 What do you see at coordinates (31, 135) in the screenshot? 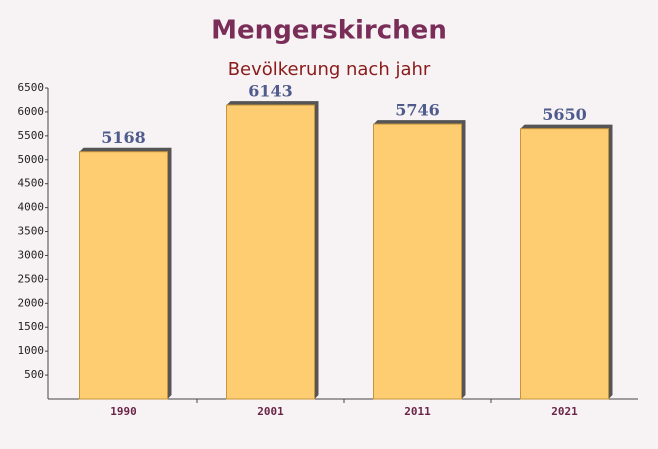
I see `y-tick-label: 5500` at bounding box center [31, 135].